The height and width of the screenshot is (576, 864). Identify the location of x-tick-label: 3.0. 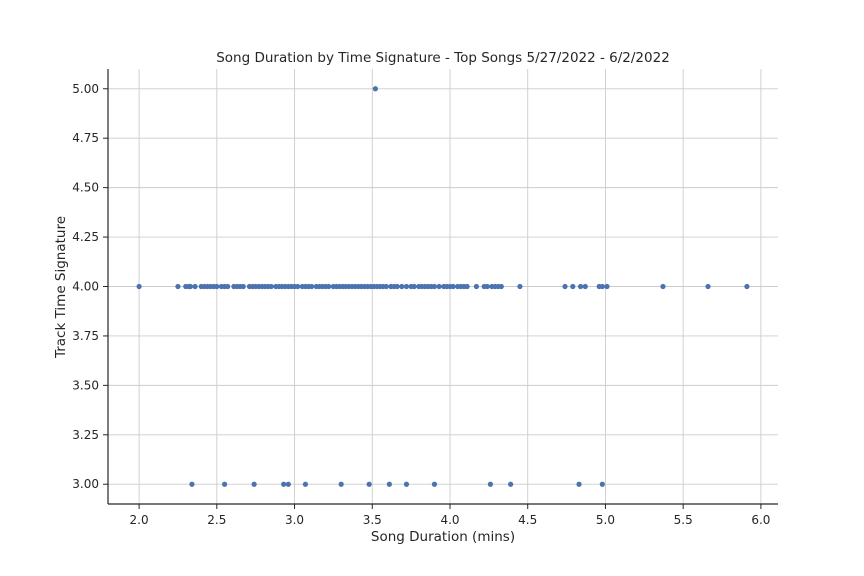
(294, 520).